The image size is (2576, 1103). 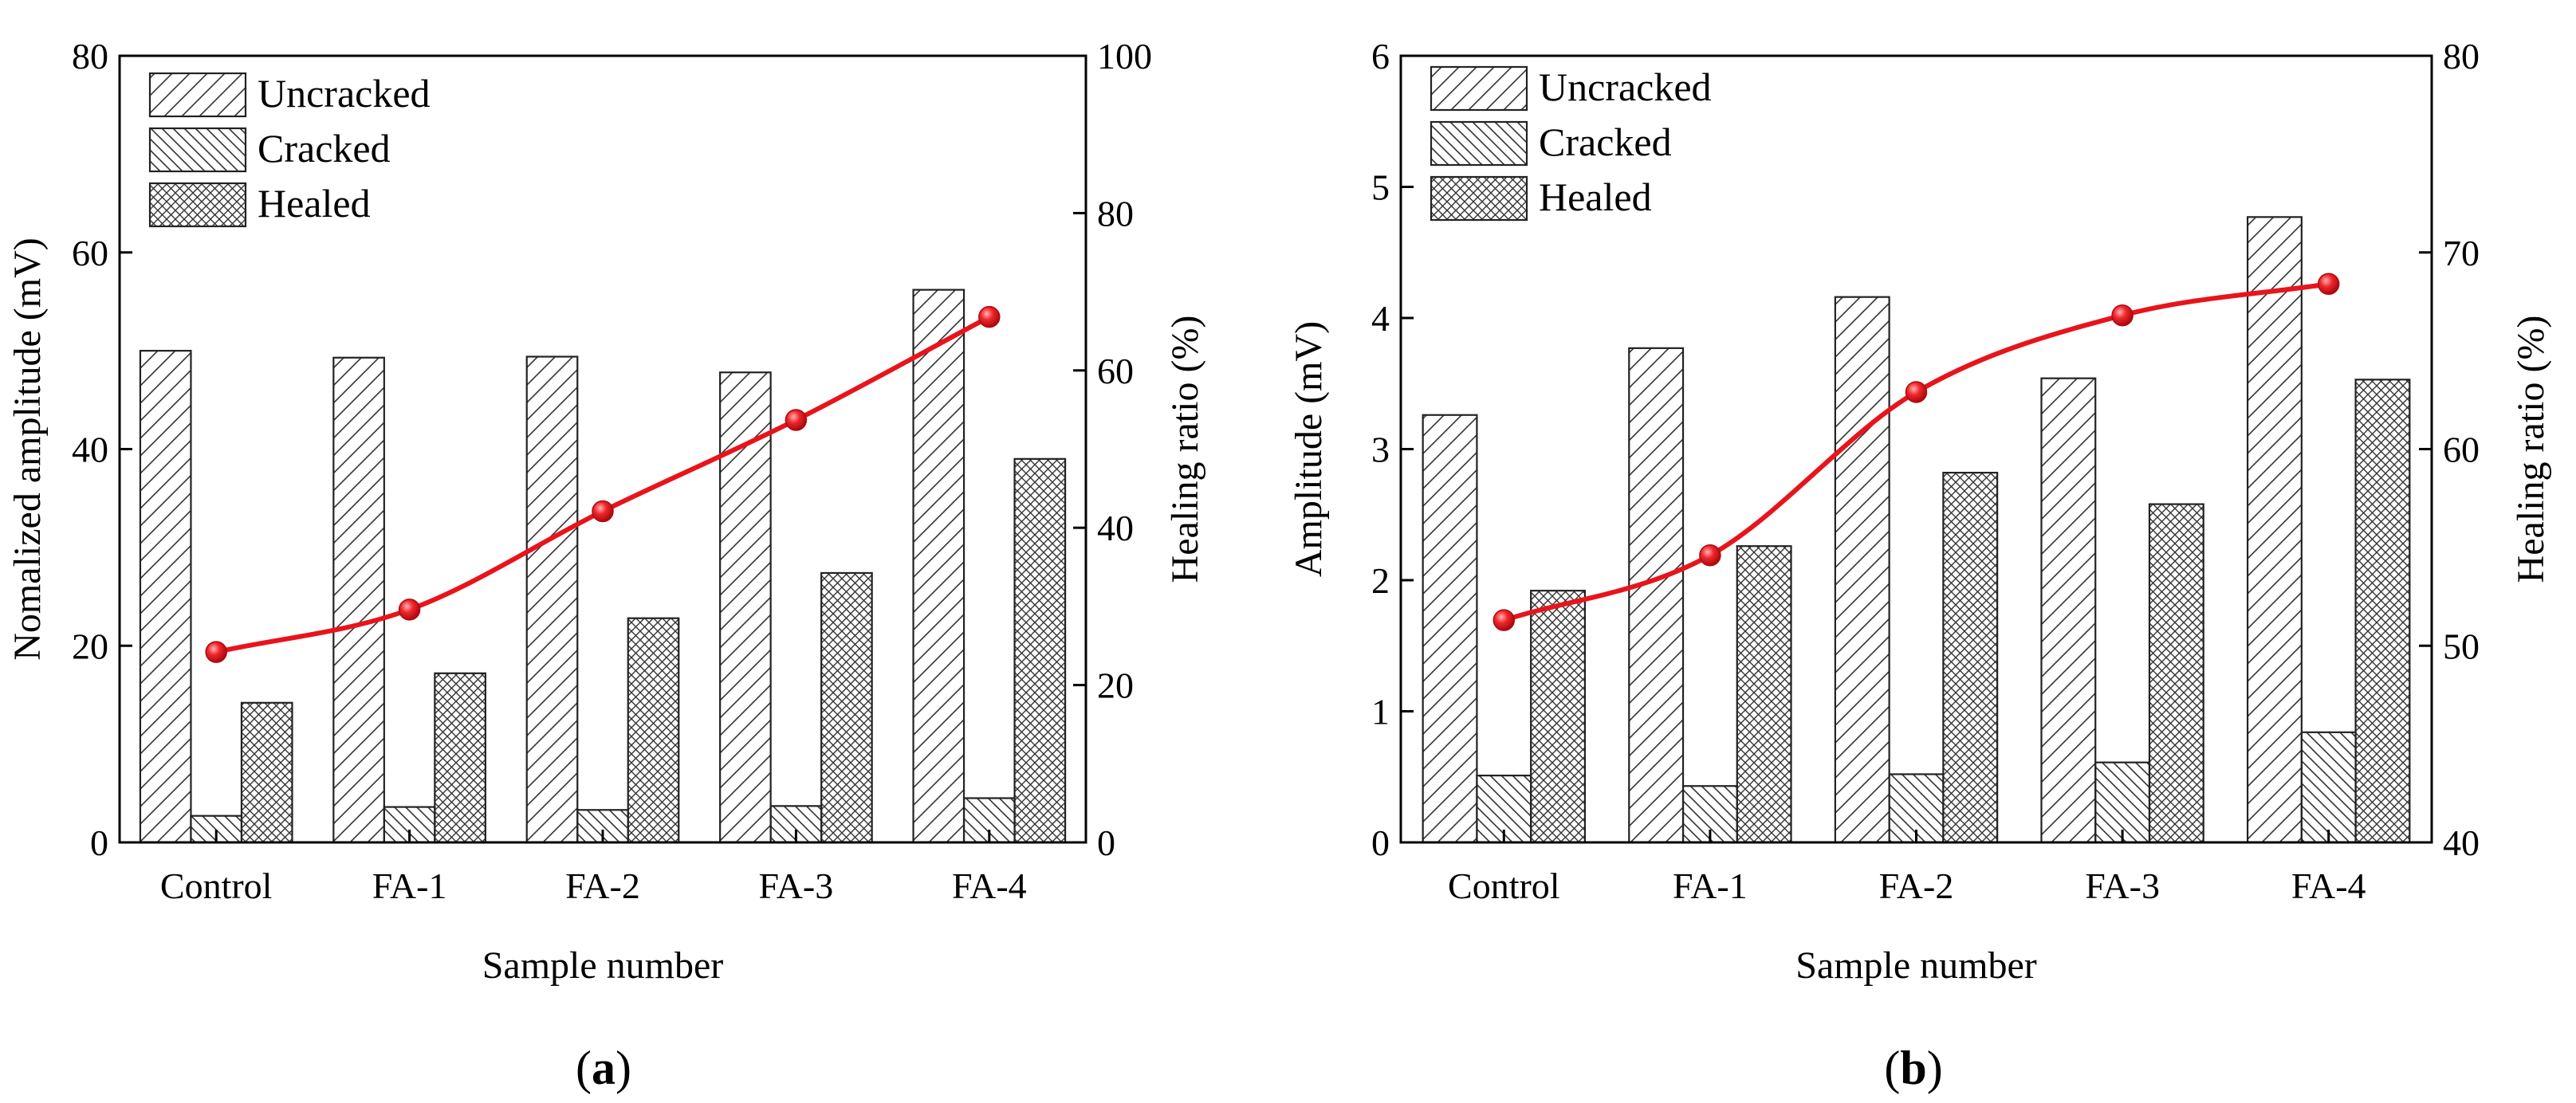 I want to click on y-tick-label: 2, so click(x=1380, y=580).